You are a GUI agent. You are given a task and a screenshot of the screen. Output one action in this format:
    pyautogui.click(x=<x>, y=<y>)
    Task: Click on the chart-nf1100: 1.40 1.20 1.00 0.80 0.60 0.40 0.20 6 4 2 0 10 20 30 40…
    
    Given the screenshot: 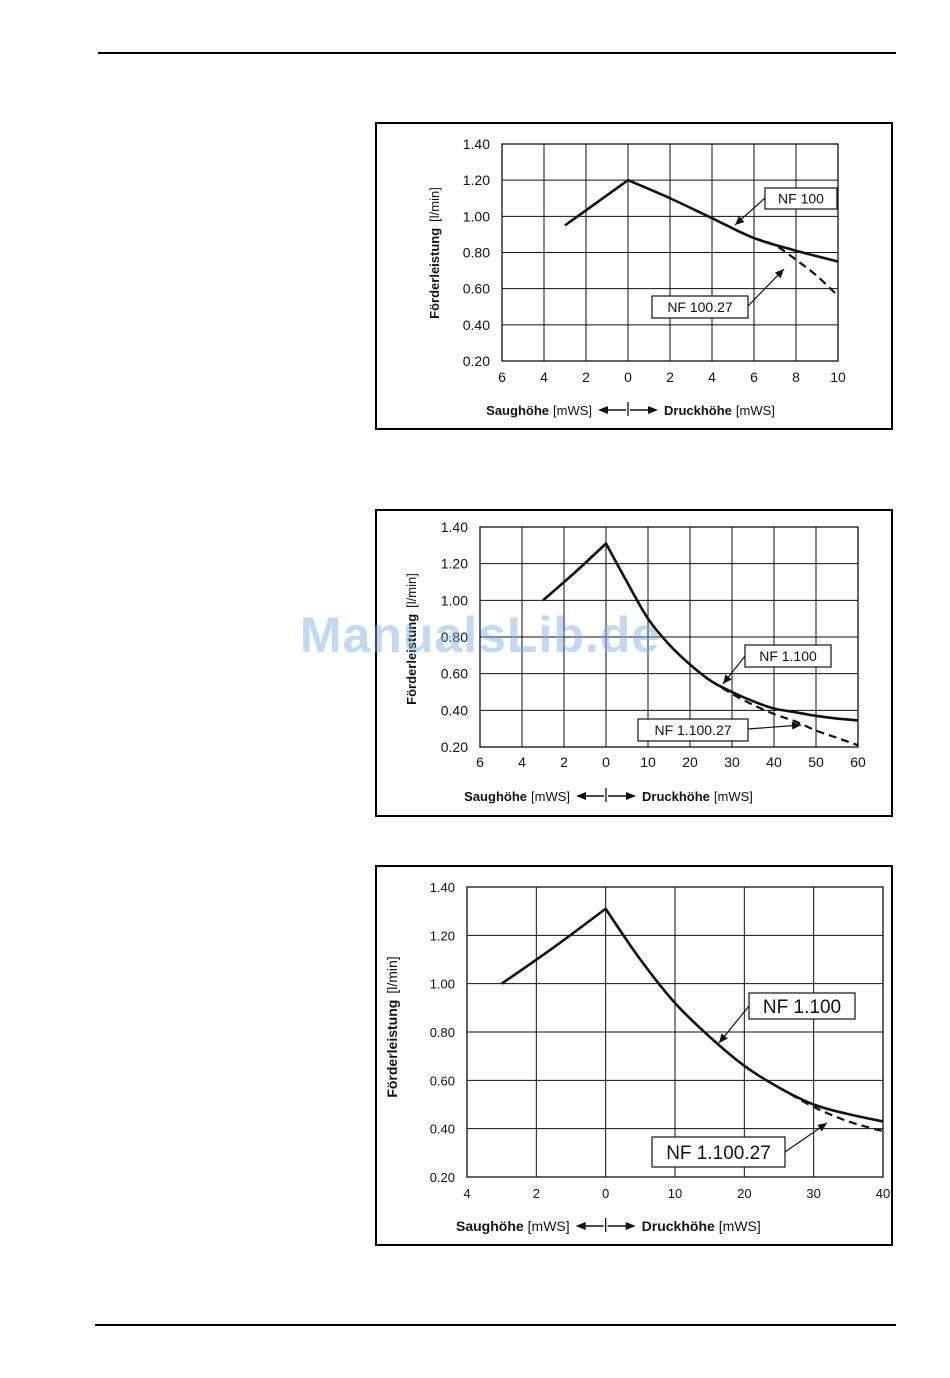 What is the action you would take?
    pyautogui.click(x=634, y=663)
    